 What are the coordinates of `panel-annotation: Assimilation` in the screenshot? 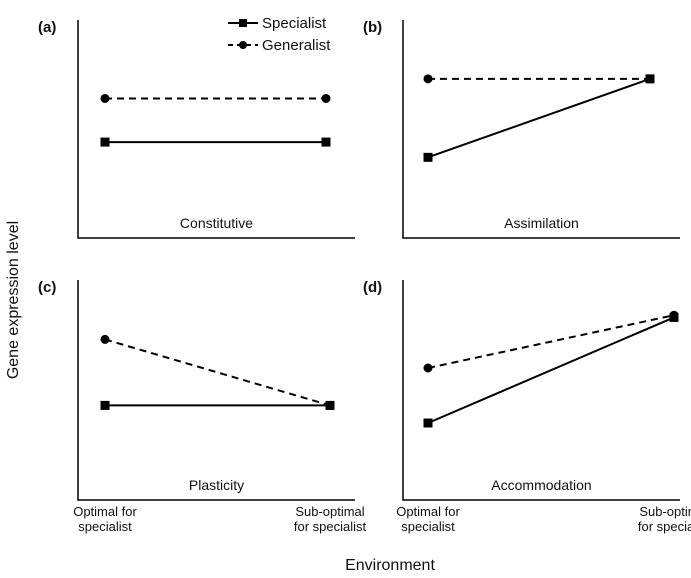 It's located at (541, 223).